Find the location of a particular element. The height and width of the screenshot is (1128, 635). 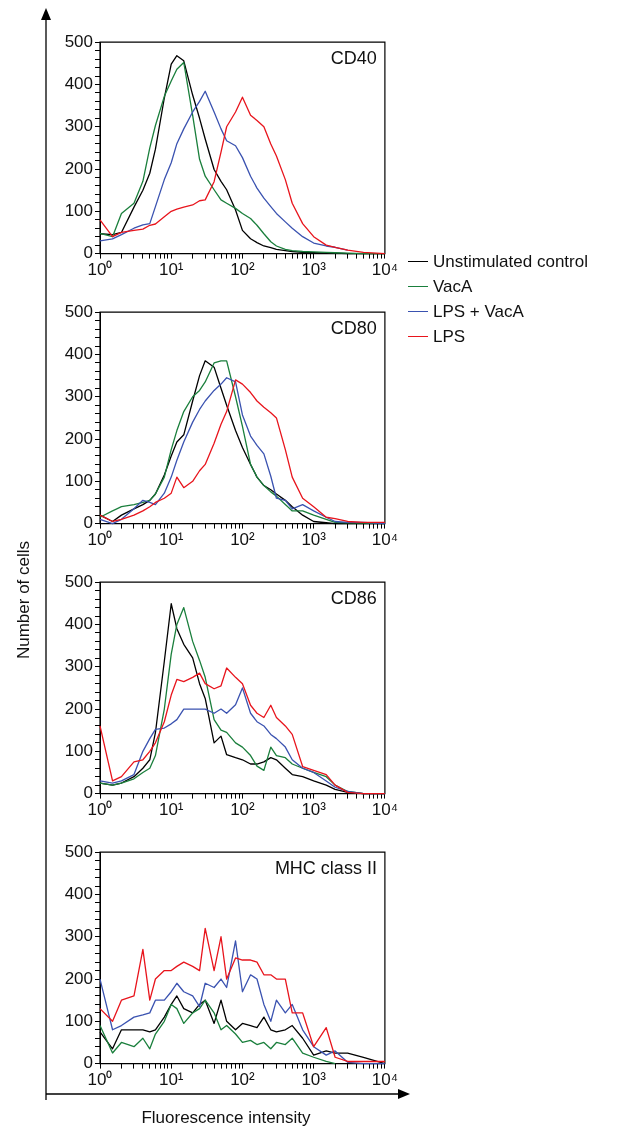

y-axis-title: Number of cells is located at coordinates (24, 600).